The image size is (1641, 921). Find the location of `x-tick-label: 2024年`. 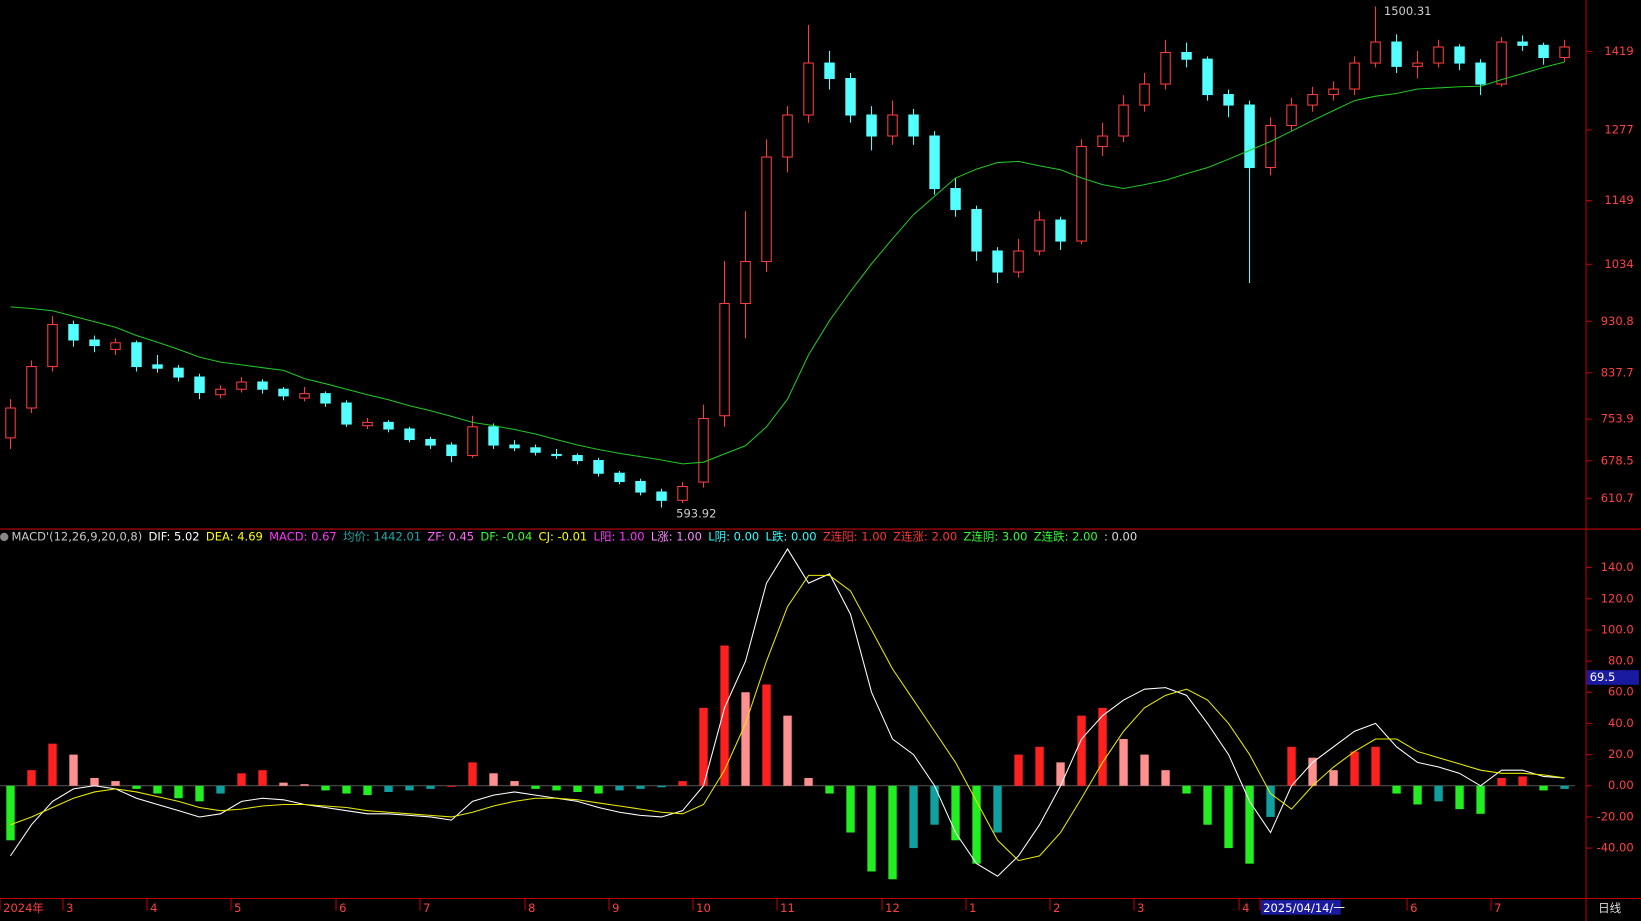

x-tick-label: 2024年 is located at coordinates (23, 908).